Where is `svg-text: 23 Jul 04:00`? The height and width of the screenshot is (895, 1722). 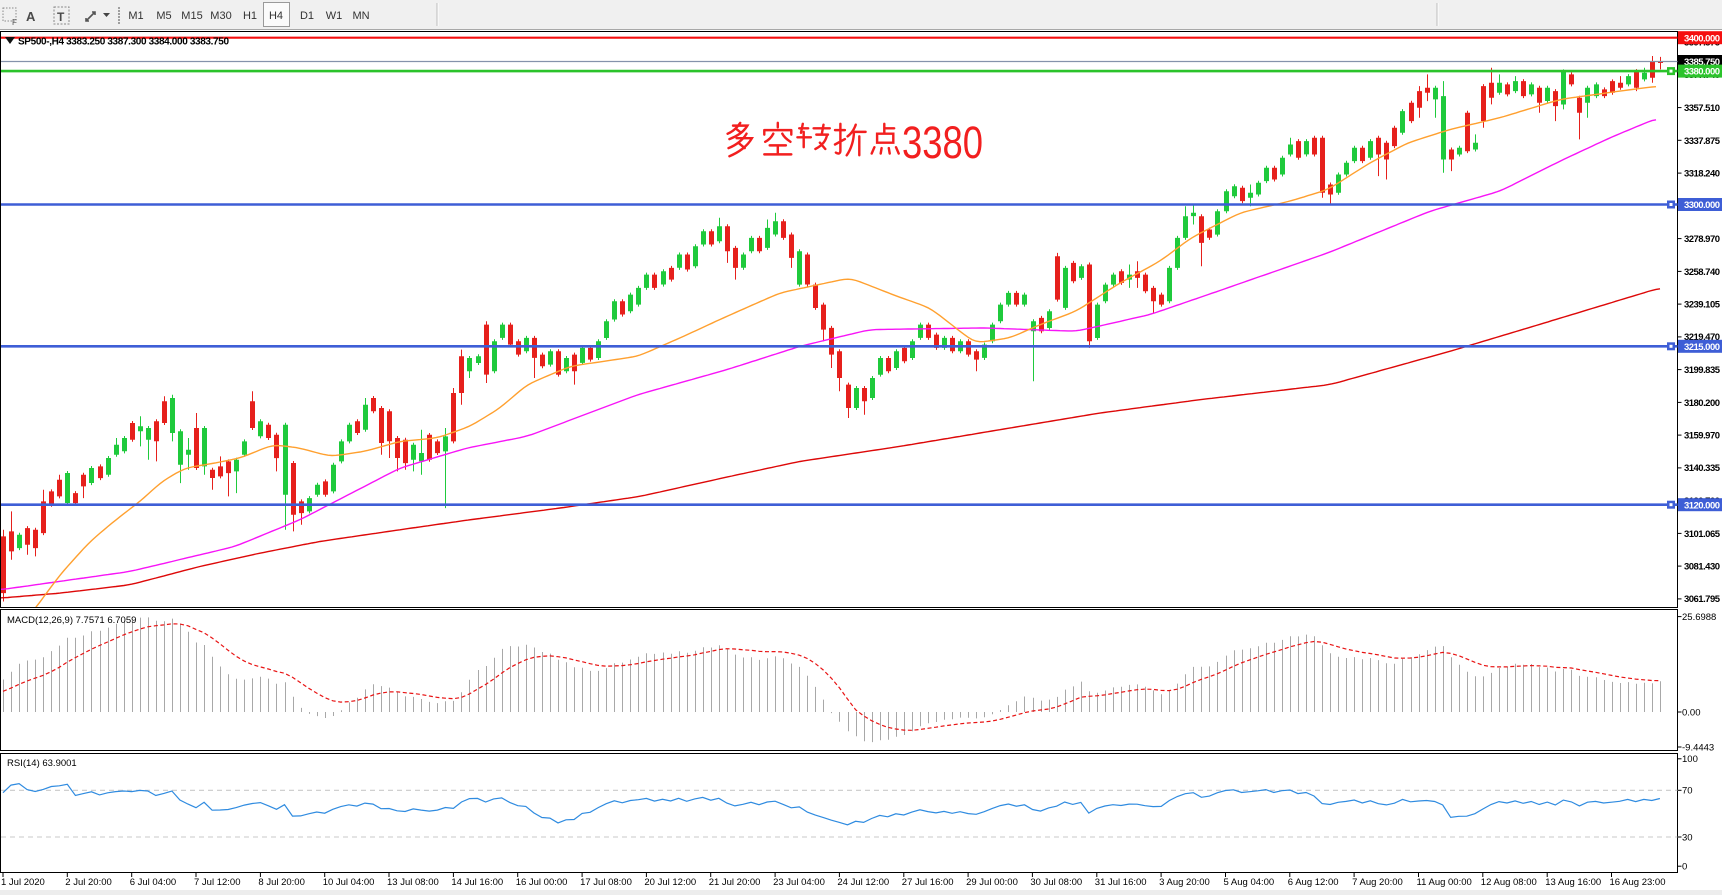
svg-text: 23 Jul 04:00 is located at coordinates (799, 882).